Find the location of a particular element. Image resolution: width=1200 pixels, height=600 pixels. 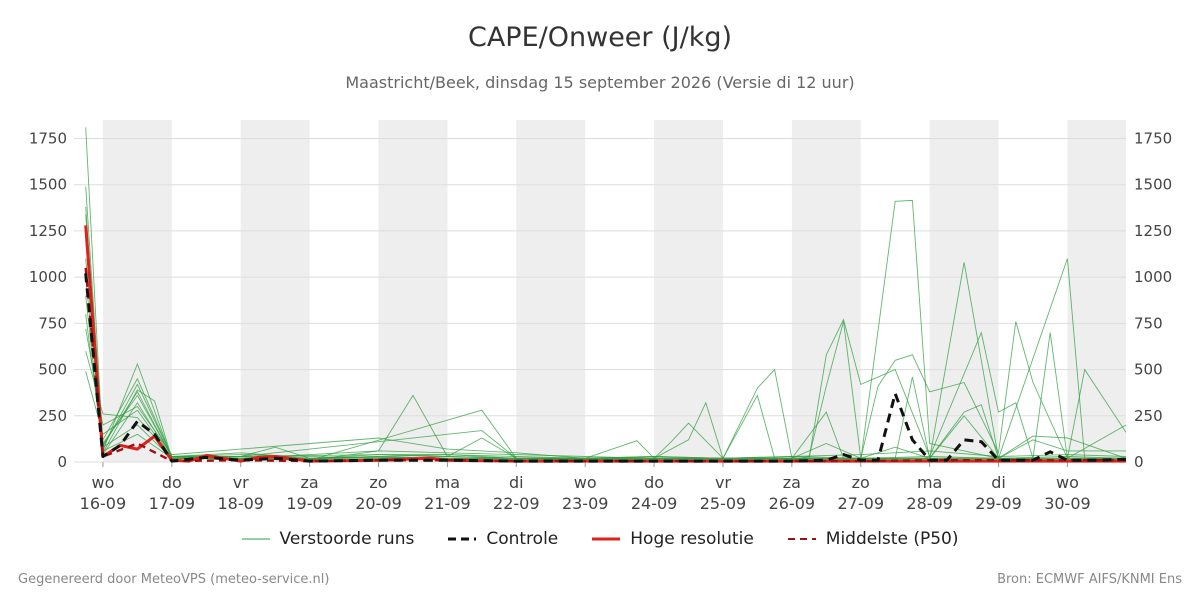

legend-item-control: Controle is located at coordinates (503, 539).